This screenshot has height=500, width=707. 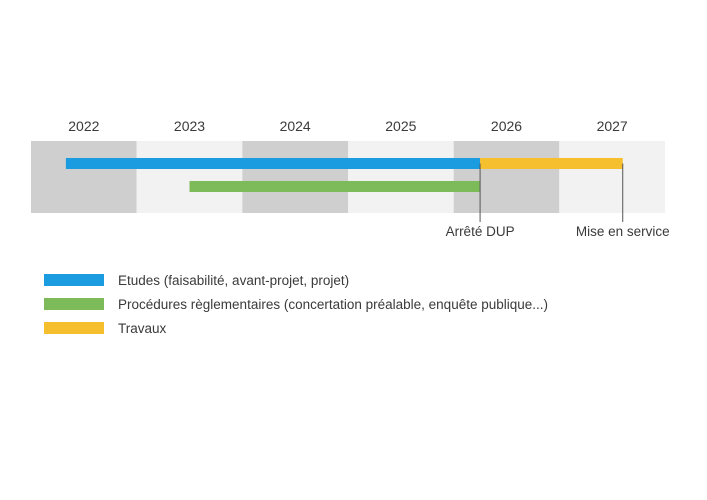 What do you see at coordinates (612, 126) in the screenshot?
I see `year-tick-label: 2027` at bounding box center [612, 126].